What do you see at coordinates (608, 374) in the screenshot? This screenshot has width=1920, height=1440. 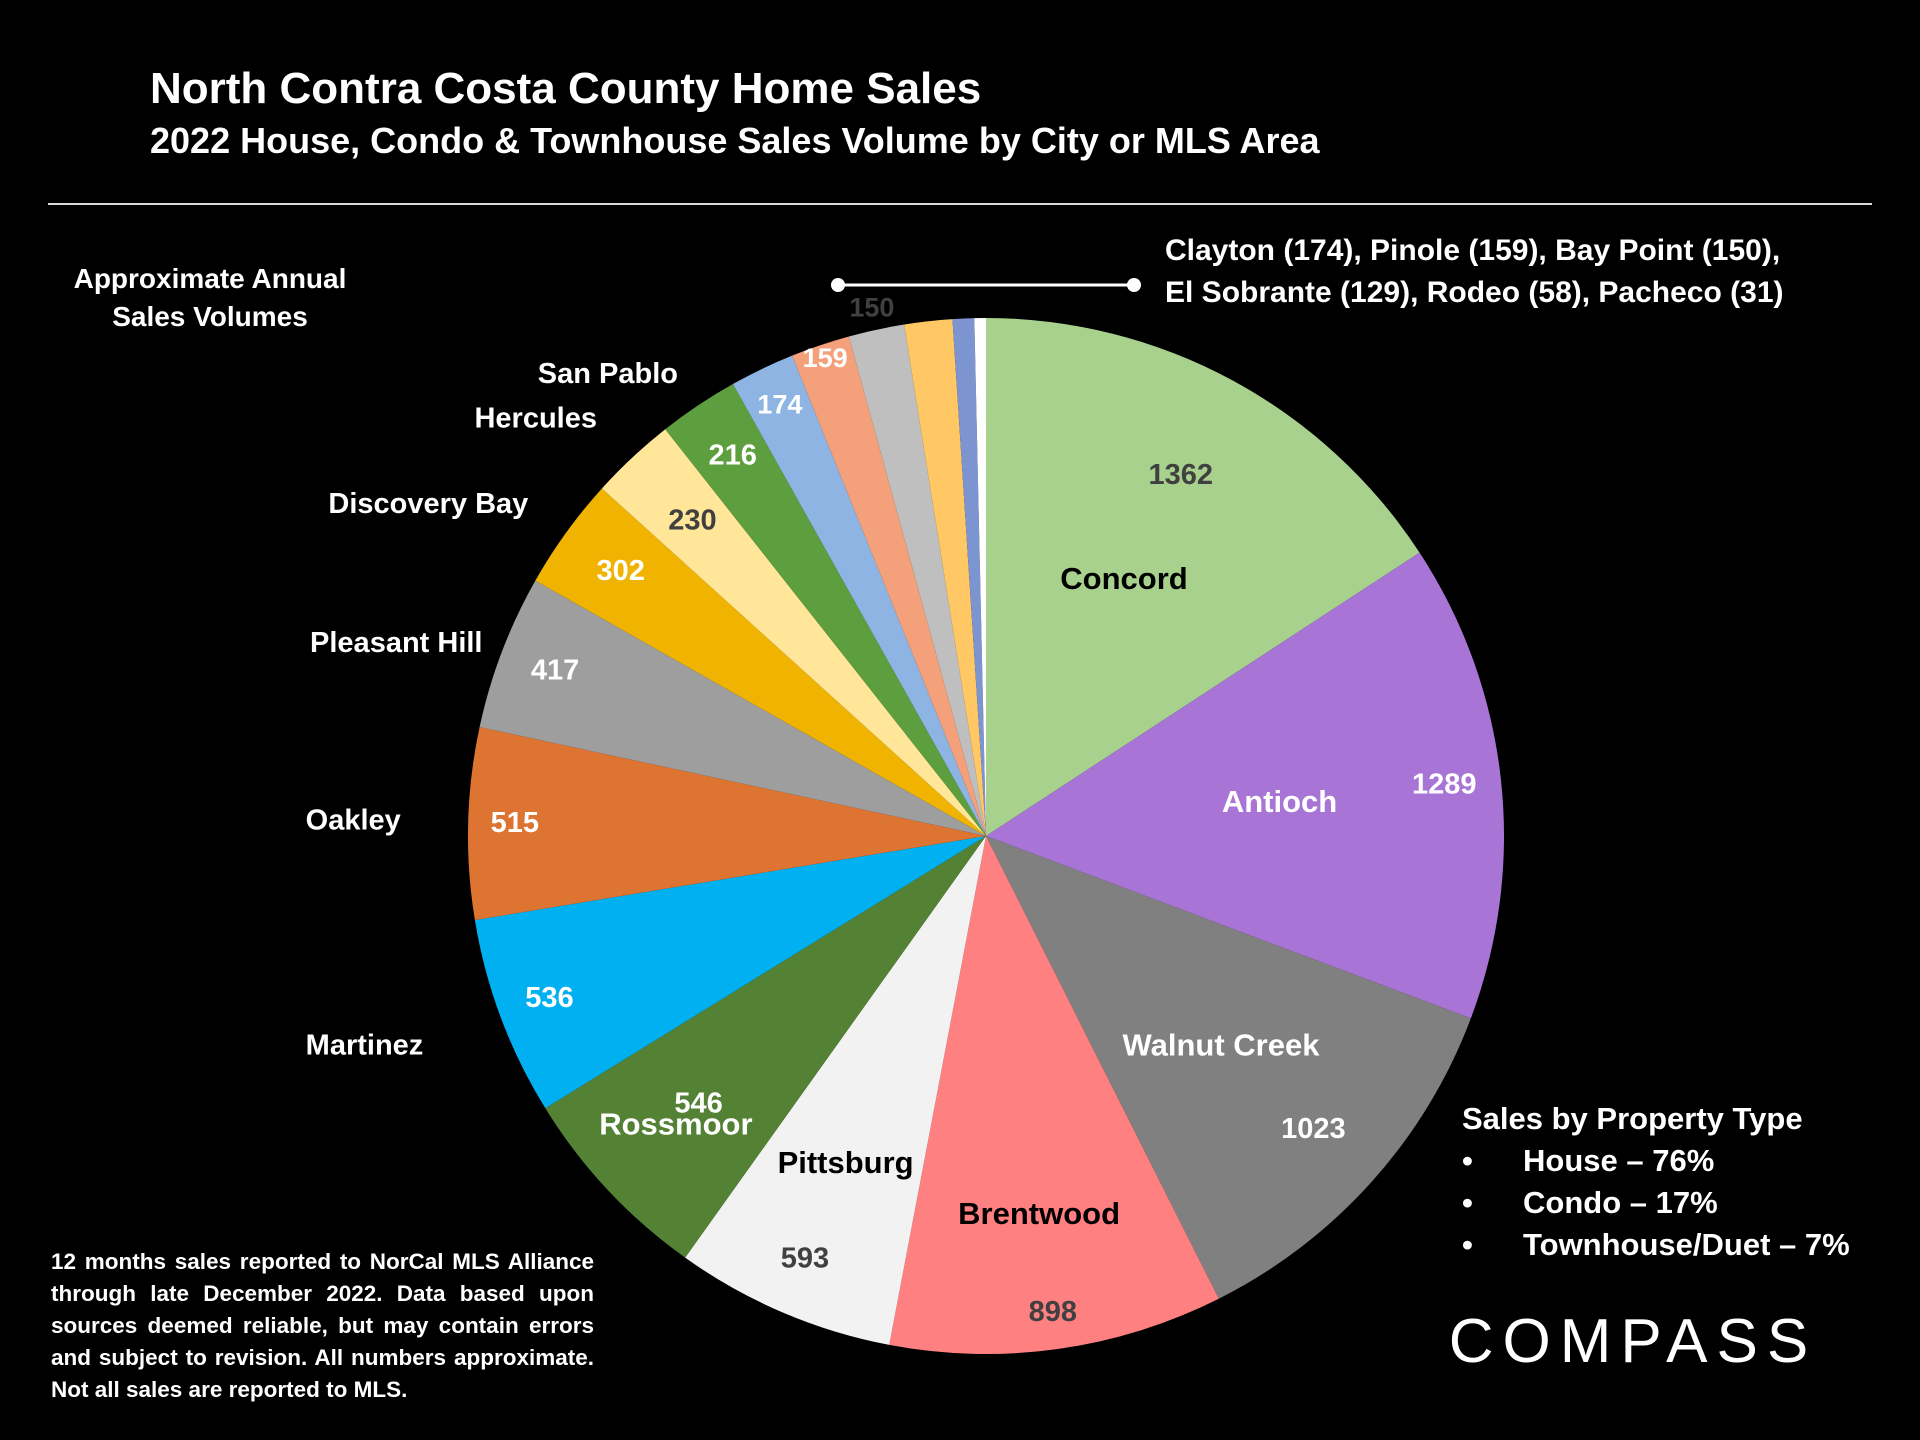 I see `category-label-san-pablo: San Pablo` at bounding box center [608, 374].